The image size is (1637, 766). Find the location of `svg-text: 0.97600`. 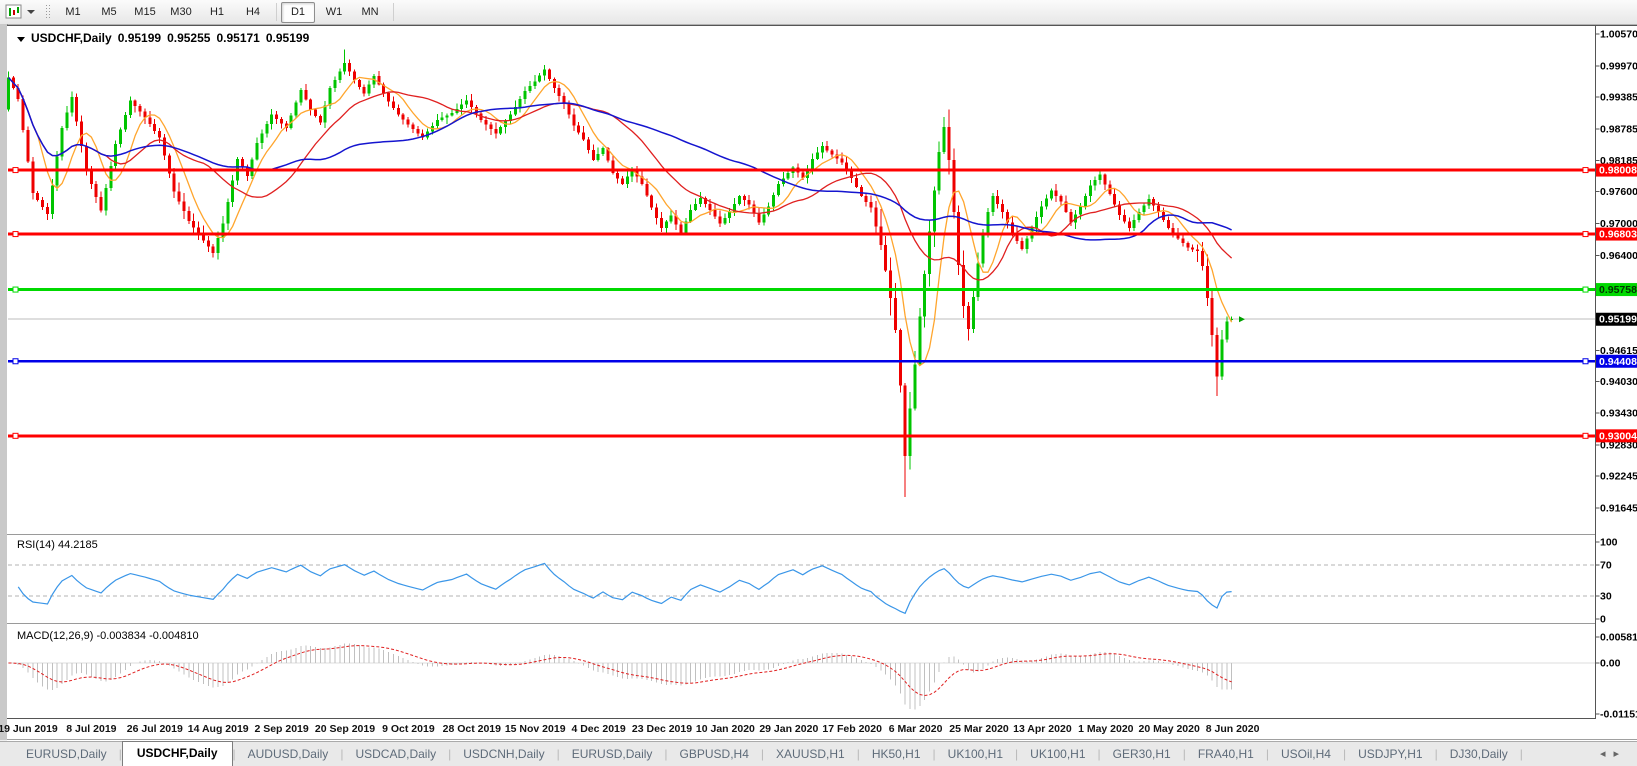

svg-text: 0.97600 is located at coordinates (1618, 192).